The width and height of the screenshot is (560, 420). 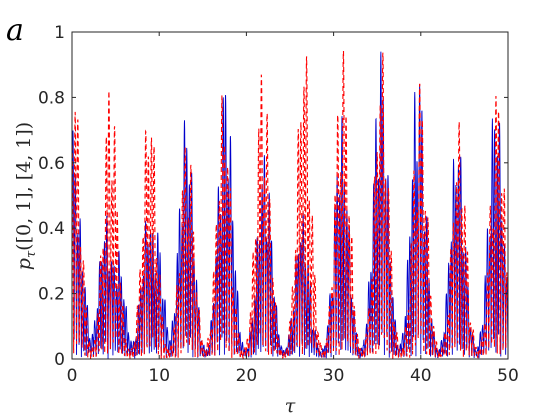 I want to click on y-tick-label: 0.6, so click(x=51, y=164).